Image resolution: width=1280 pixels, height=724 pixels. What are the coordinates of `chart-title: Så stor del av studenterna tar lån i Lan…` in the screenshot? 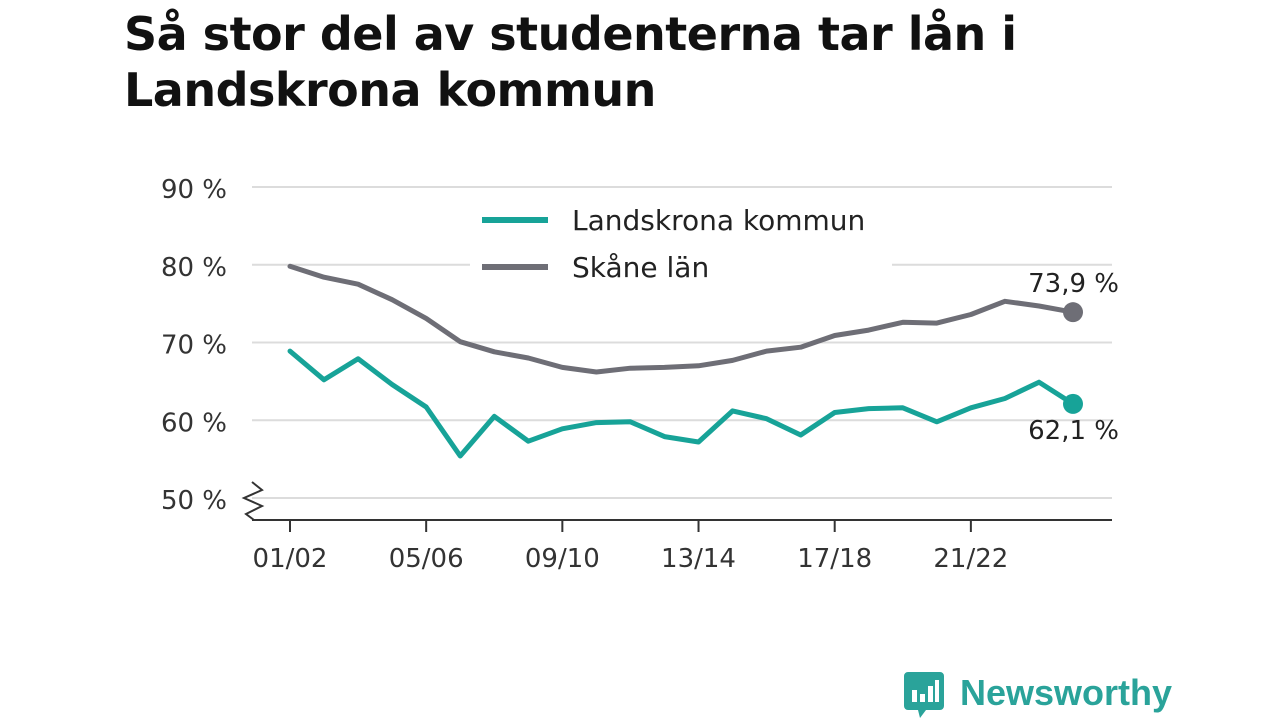 It's located at (570, 62).